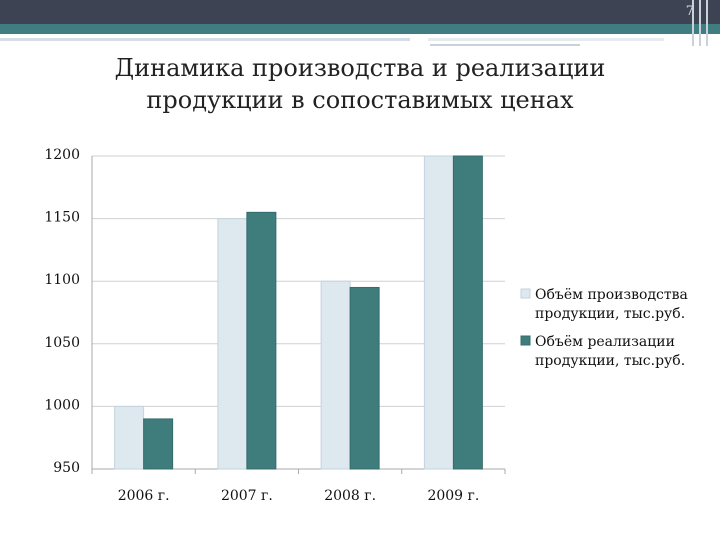 Image resolution: width=720 pixels, height=540 pixels. Describe the element at coordinates (350, 496) in the screenshot. I see `x-tick-label: 2008 г.` at that location.